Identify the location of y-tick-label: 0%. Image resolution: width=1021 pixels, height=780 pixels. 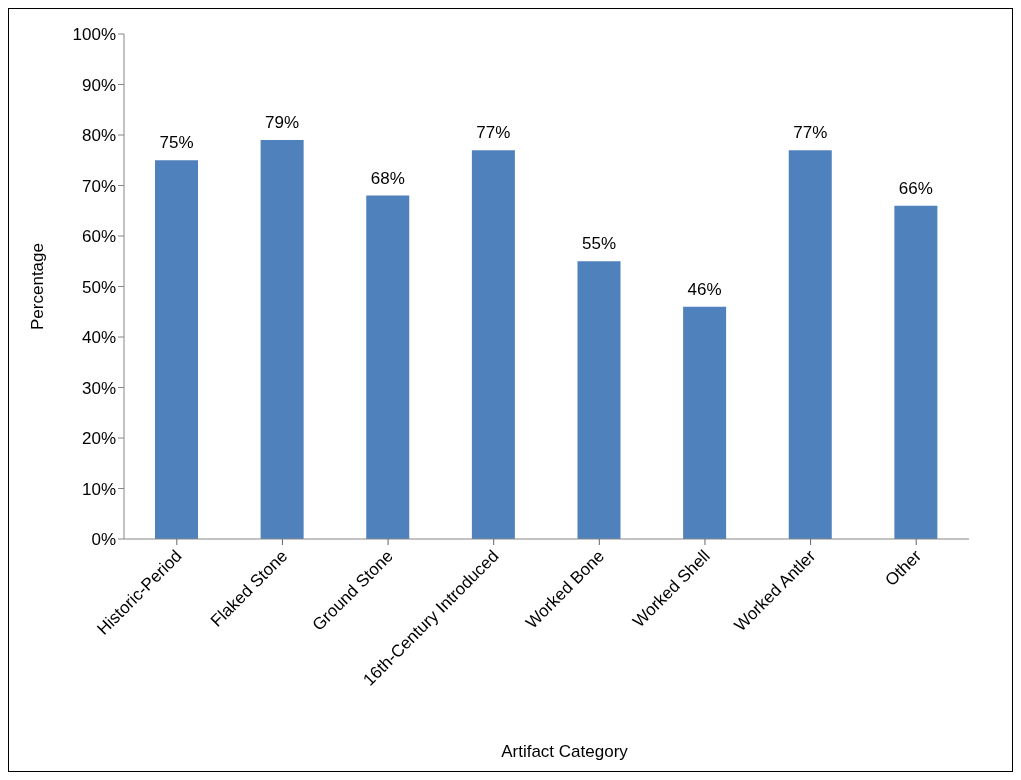
(103, 540).